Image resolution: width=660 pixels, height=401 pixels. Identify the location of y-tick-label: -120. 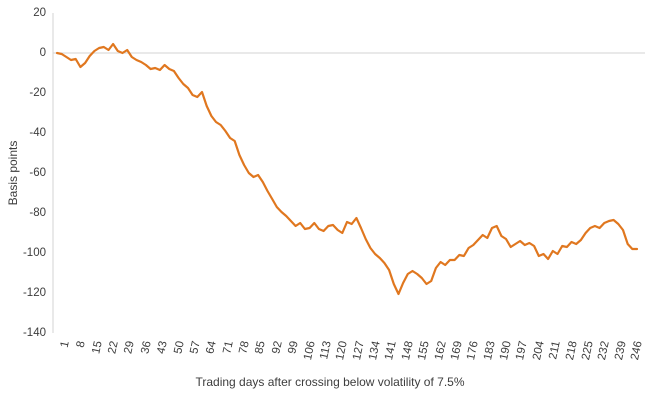
(34, 292).